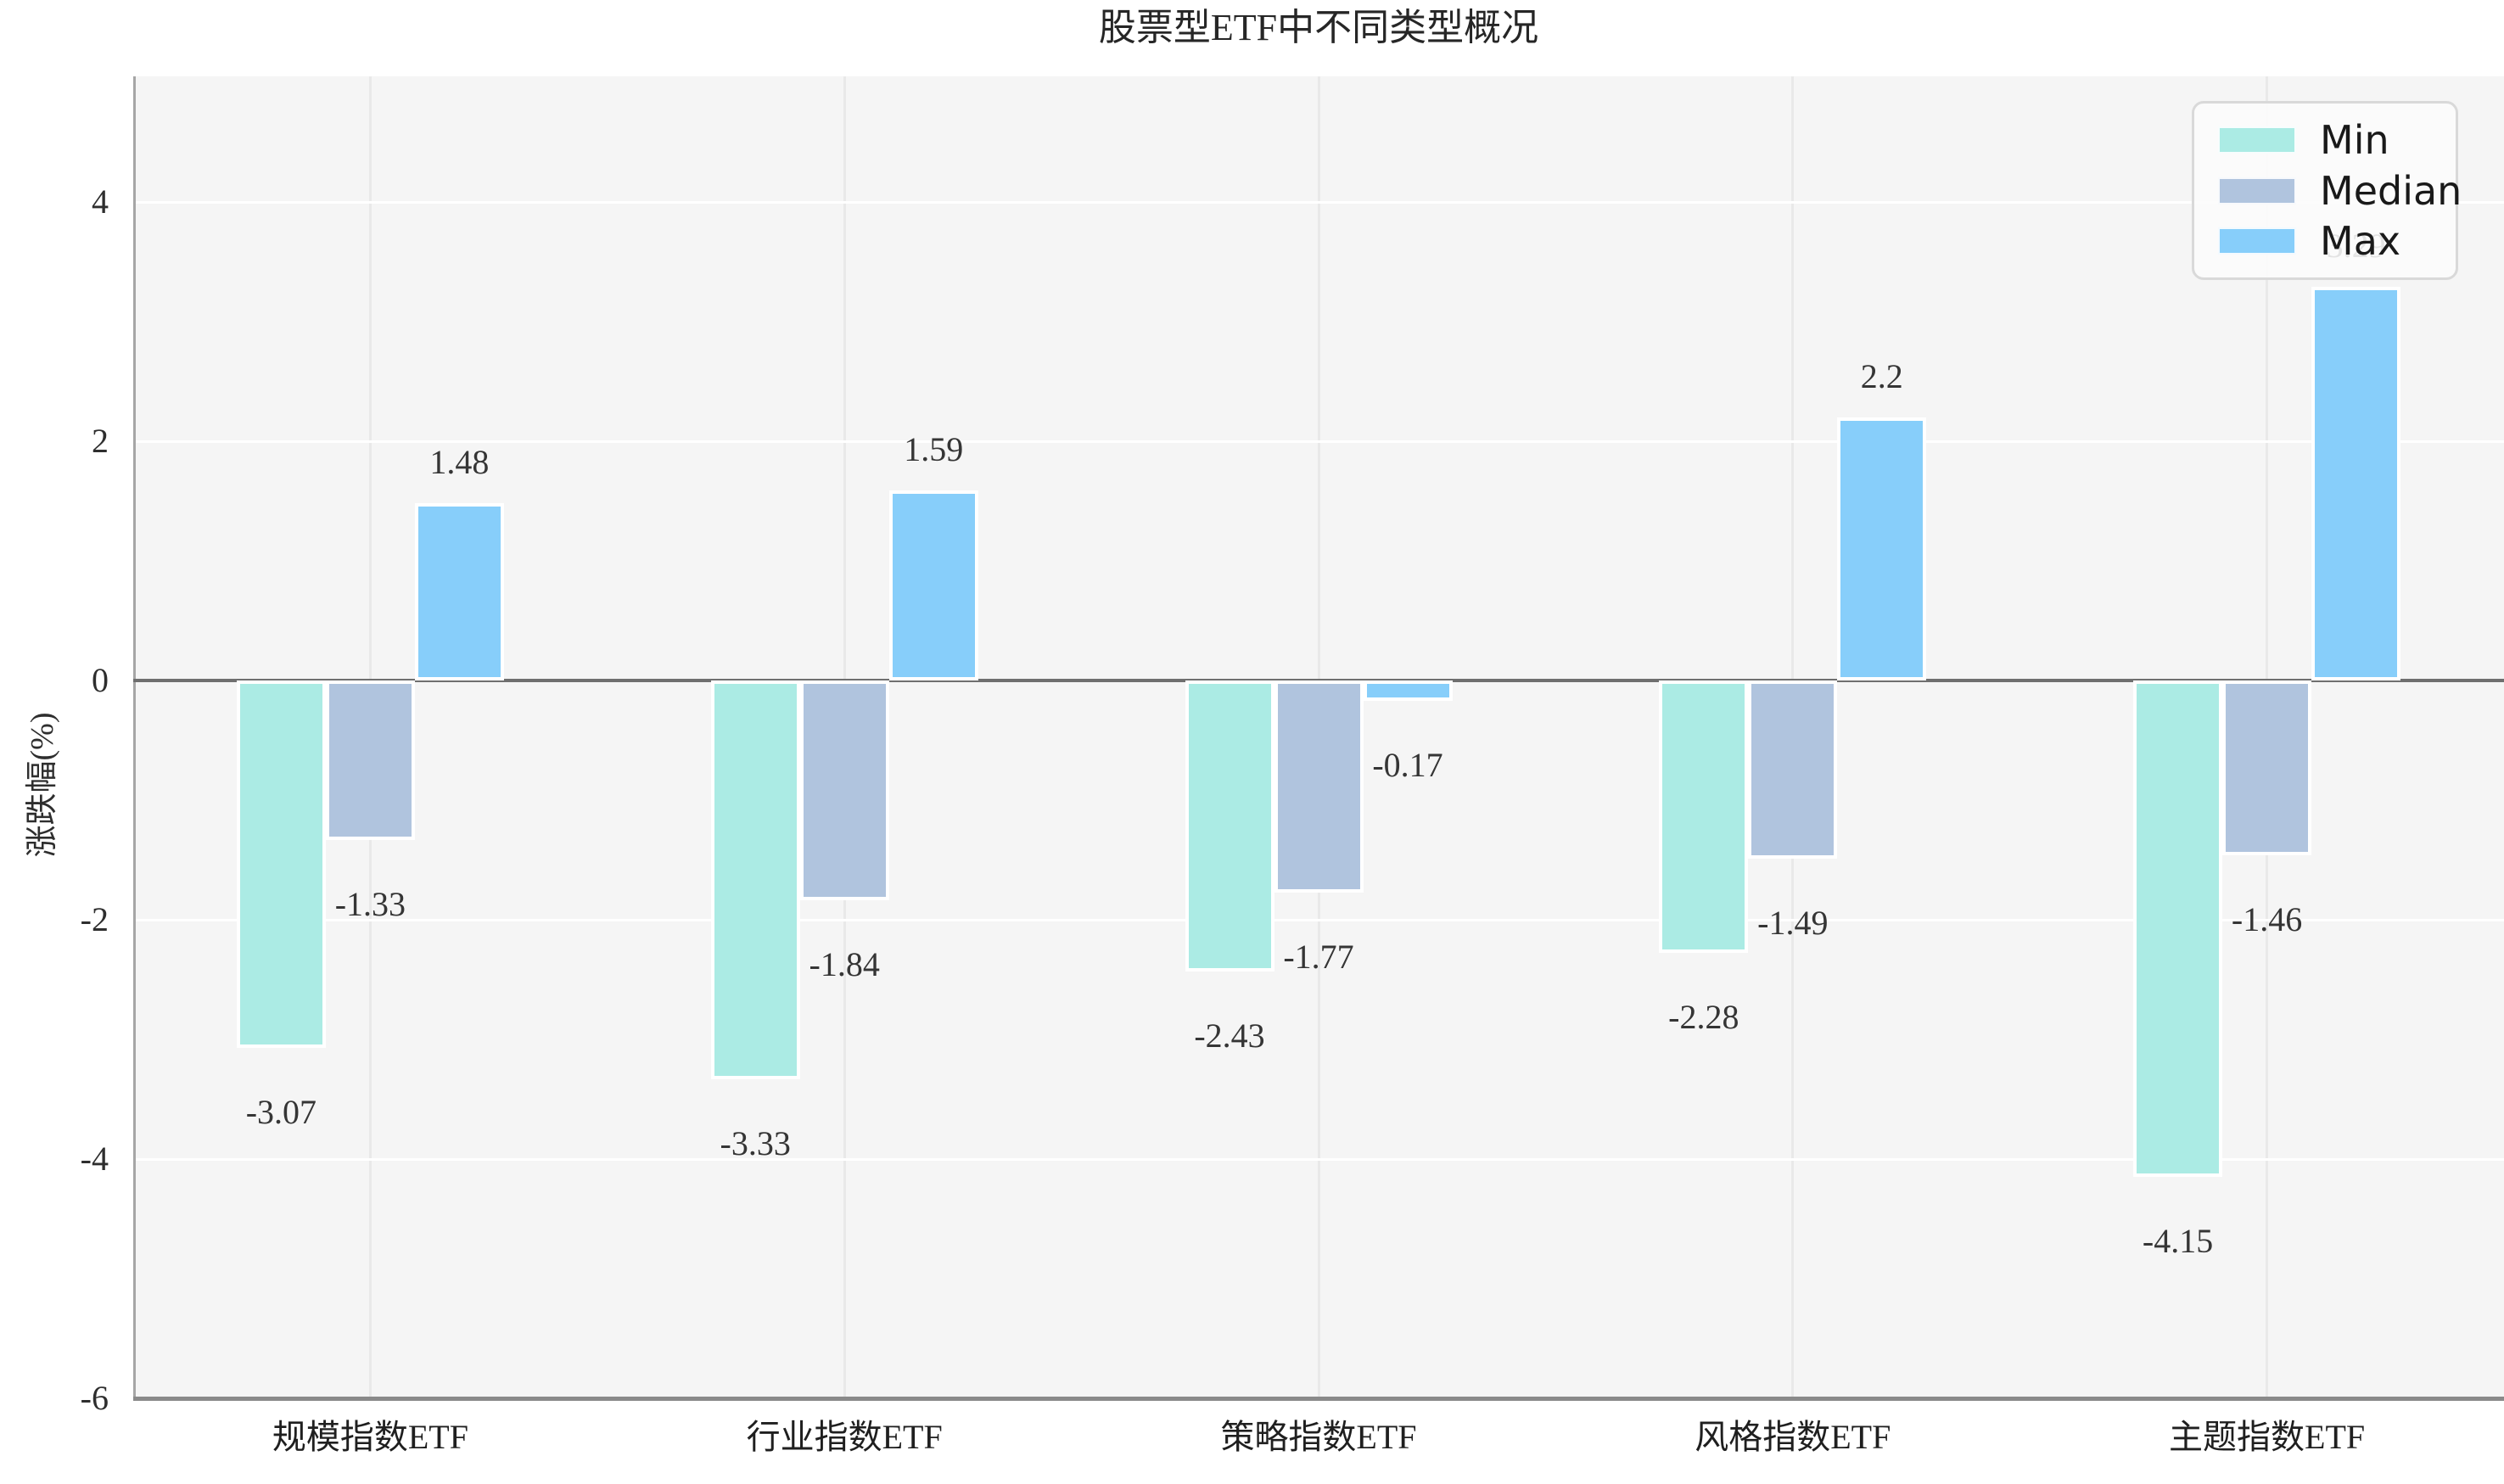 Image resolution: width=2504 pixels, height=1484 pixels. What do you see at coordinates (281, 1111) in the screenshot?
I see `bar-value-label: -3.07` at bounding box center [281, 1111].